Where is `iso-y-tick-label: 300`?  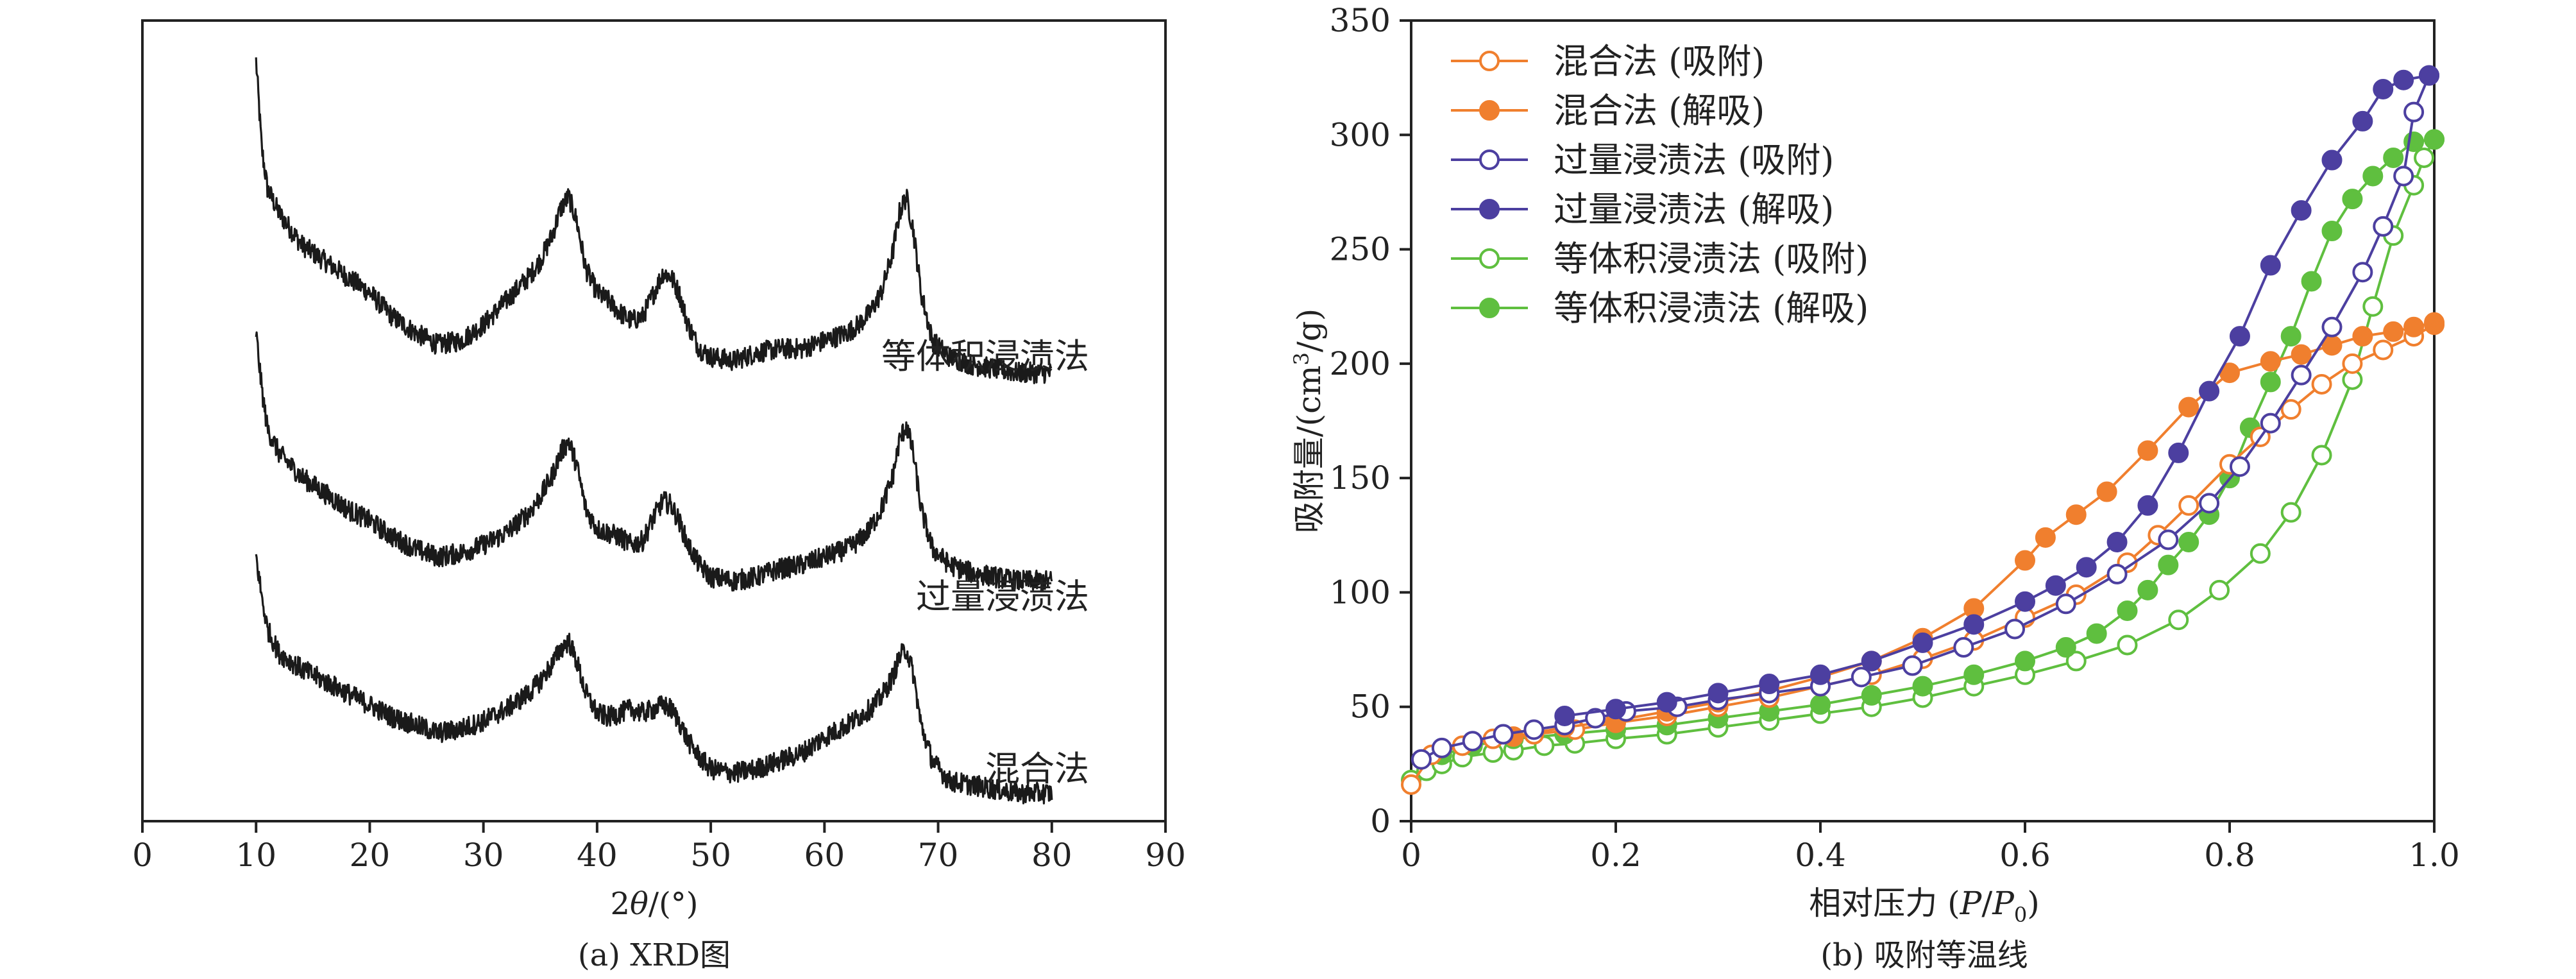 iso-y-tick-label: 300 is located at coordinates (1360, 134).